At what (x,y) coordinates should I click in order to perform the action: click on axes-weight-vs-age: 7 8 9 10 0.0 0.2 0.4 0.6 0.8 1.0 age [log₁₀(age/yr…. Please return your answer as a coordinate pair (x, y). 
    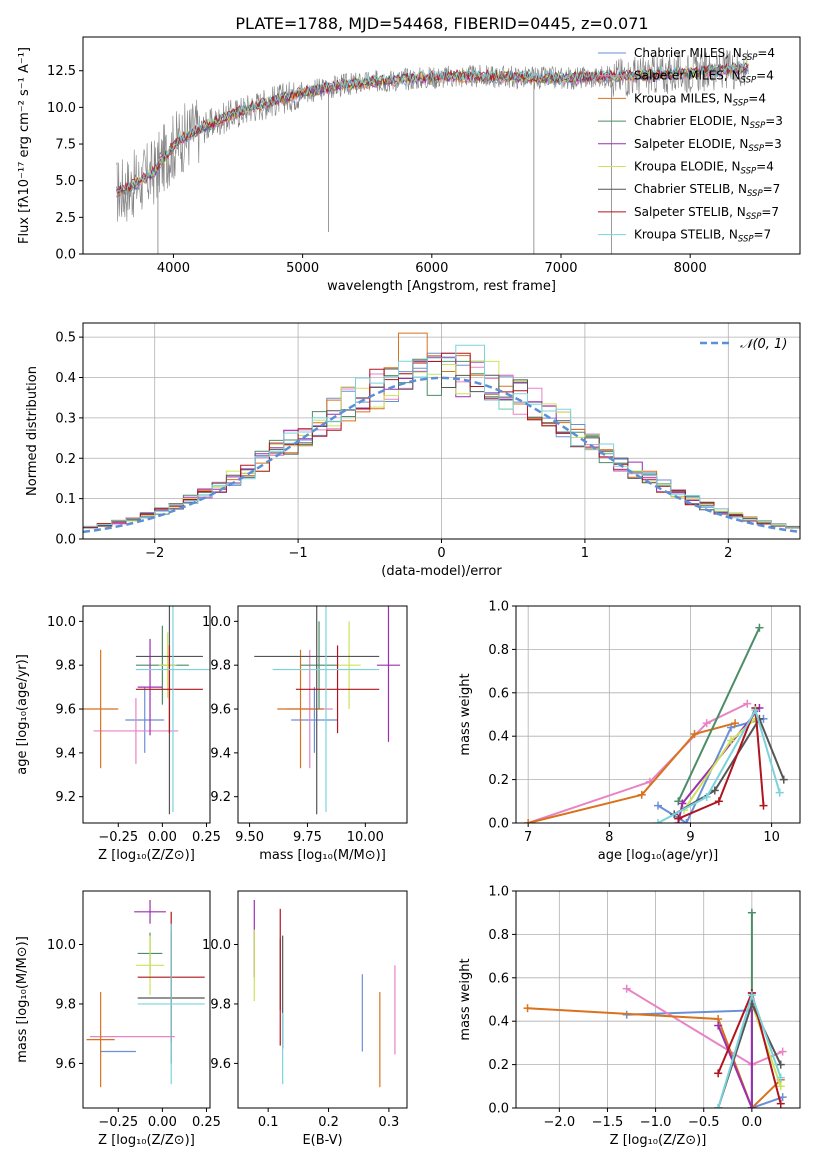
    Looking at the image, I should click on (629, 731).